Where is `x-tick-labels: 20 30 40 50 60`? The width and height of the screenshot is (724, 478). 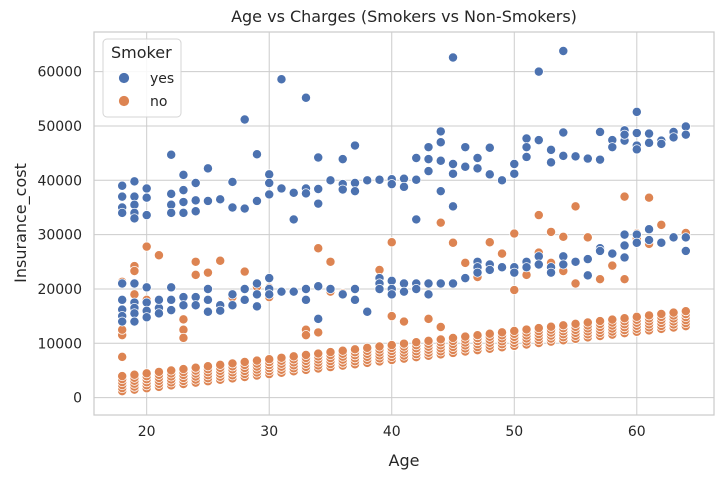 x-tick-labels: 20 30 40 50 60 is located at coordinates (392, 432).